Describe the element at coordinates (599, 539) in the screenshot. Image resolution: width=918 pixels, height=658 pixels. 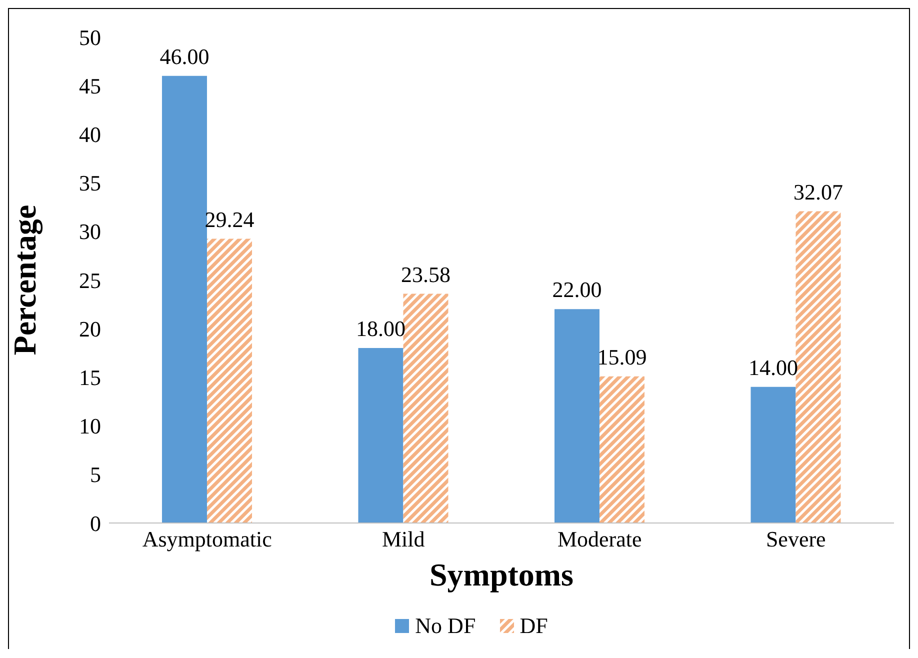
I see `x-tick-label: Moderate` at that location.